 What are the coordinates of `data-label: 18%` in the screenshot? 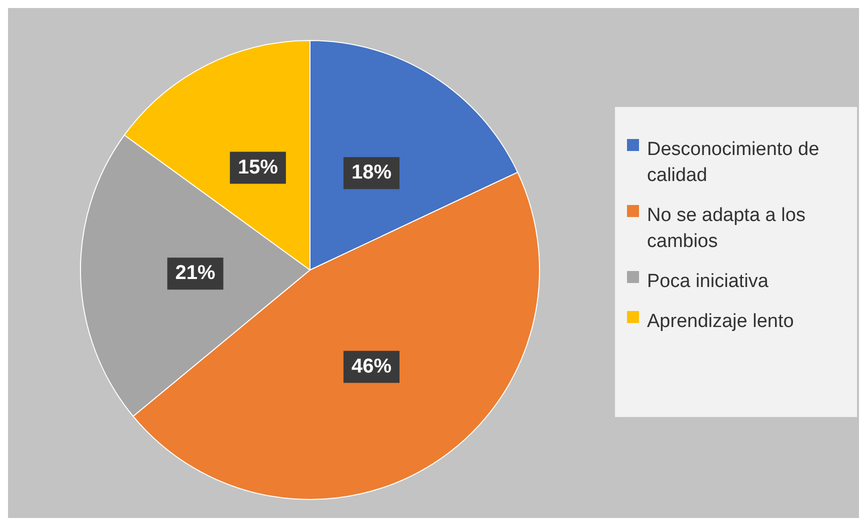 It's located at (371, 173).